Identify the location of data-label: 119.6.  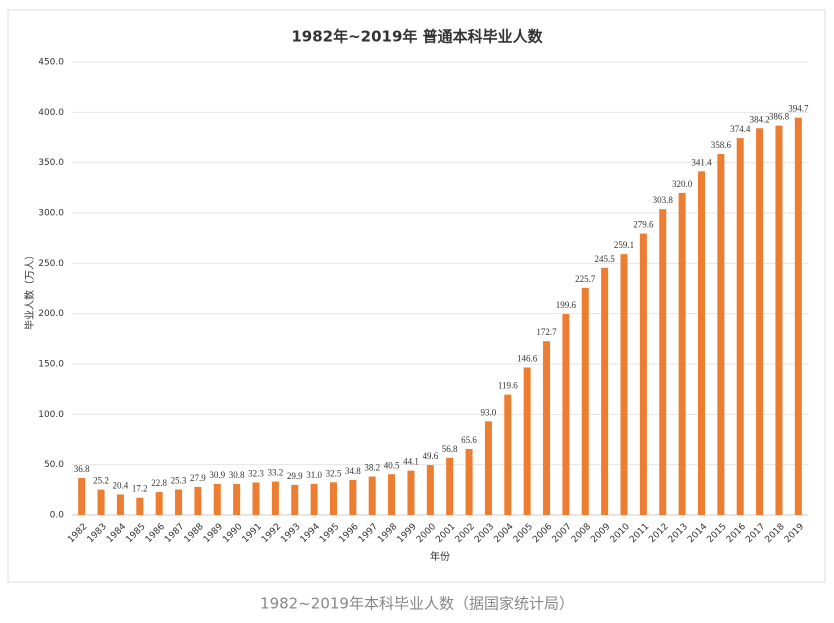
(508, 386).